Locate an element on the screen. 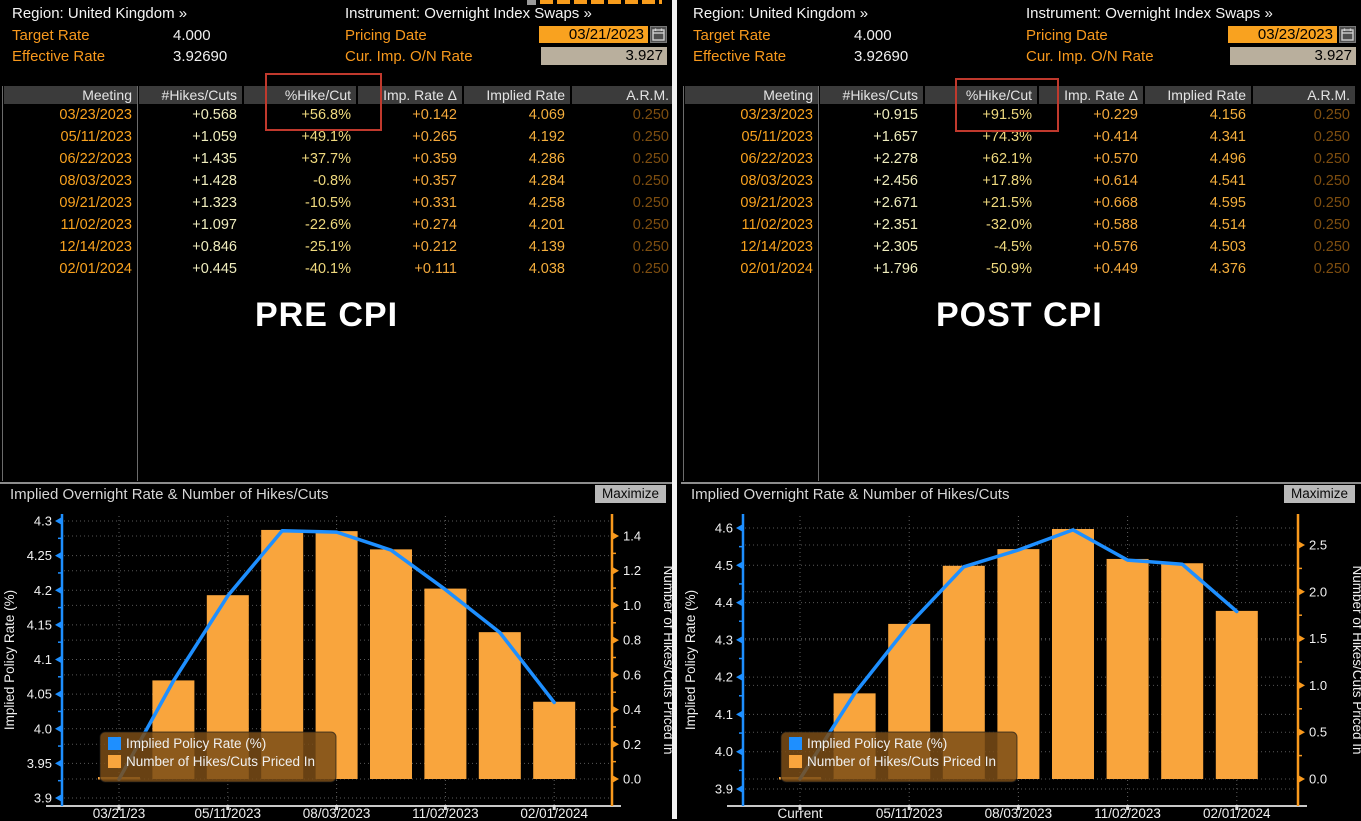 The image size is (1361, 821). table-cell: -10.5% is located at coordinates (328, 203).